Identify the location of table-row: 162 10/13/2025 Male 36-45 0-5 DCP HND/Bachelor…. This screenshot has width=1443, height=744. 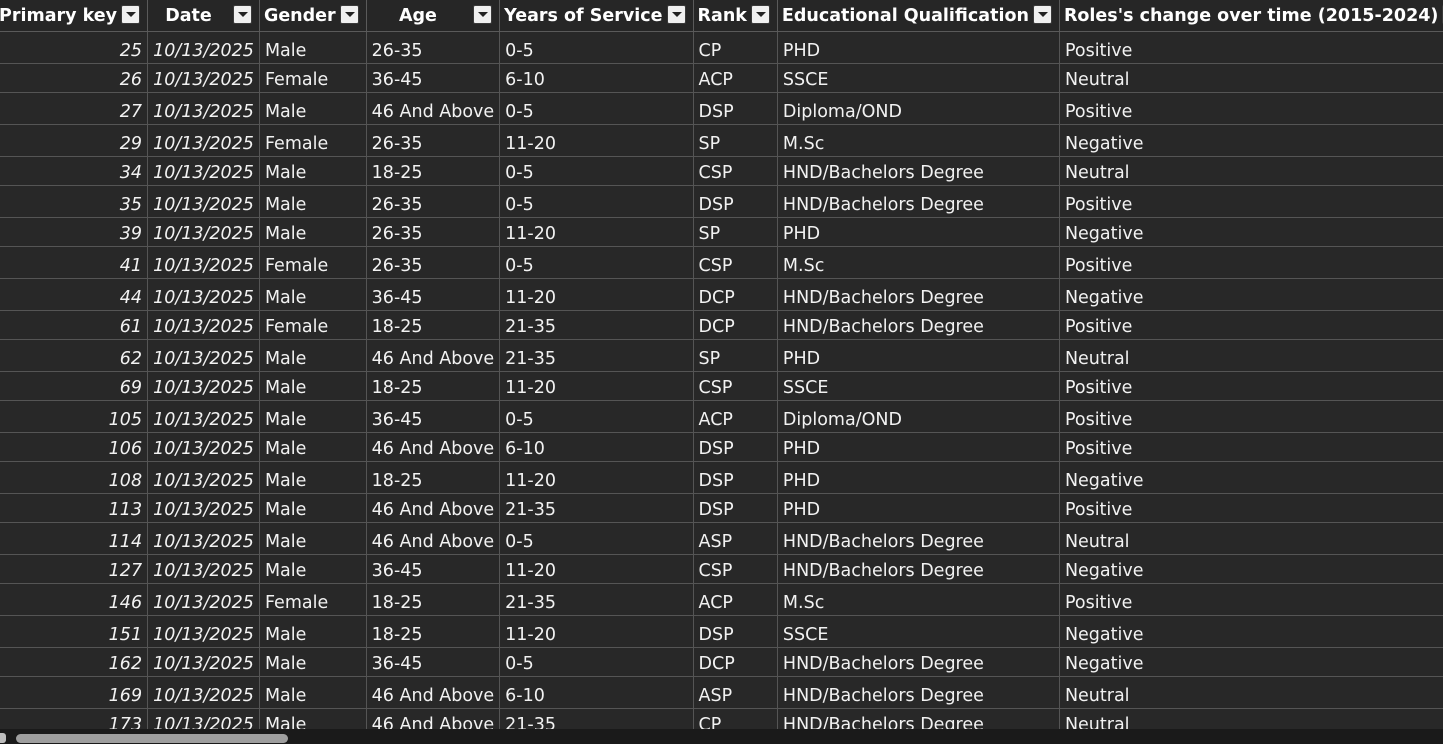
(721, 662).